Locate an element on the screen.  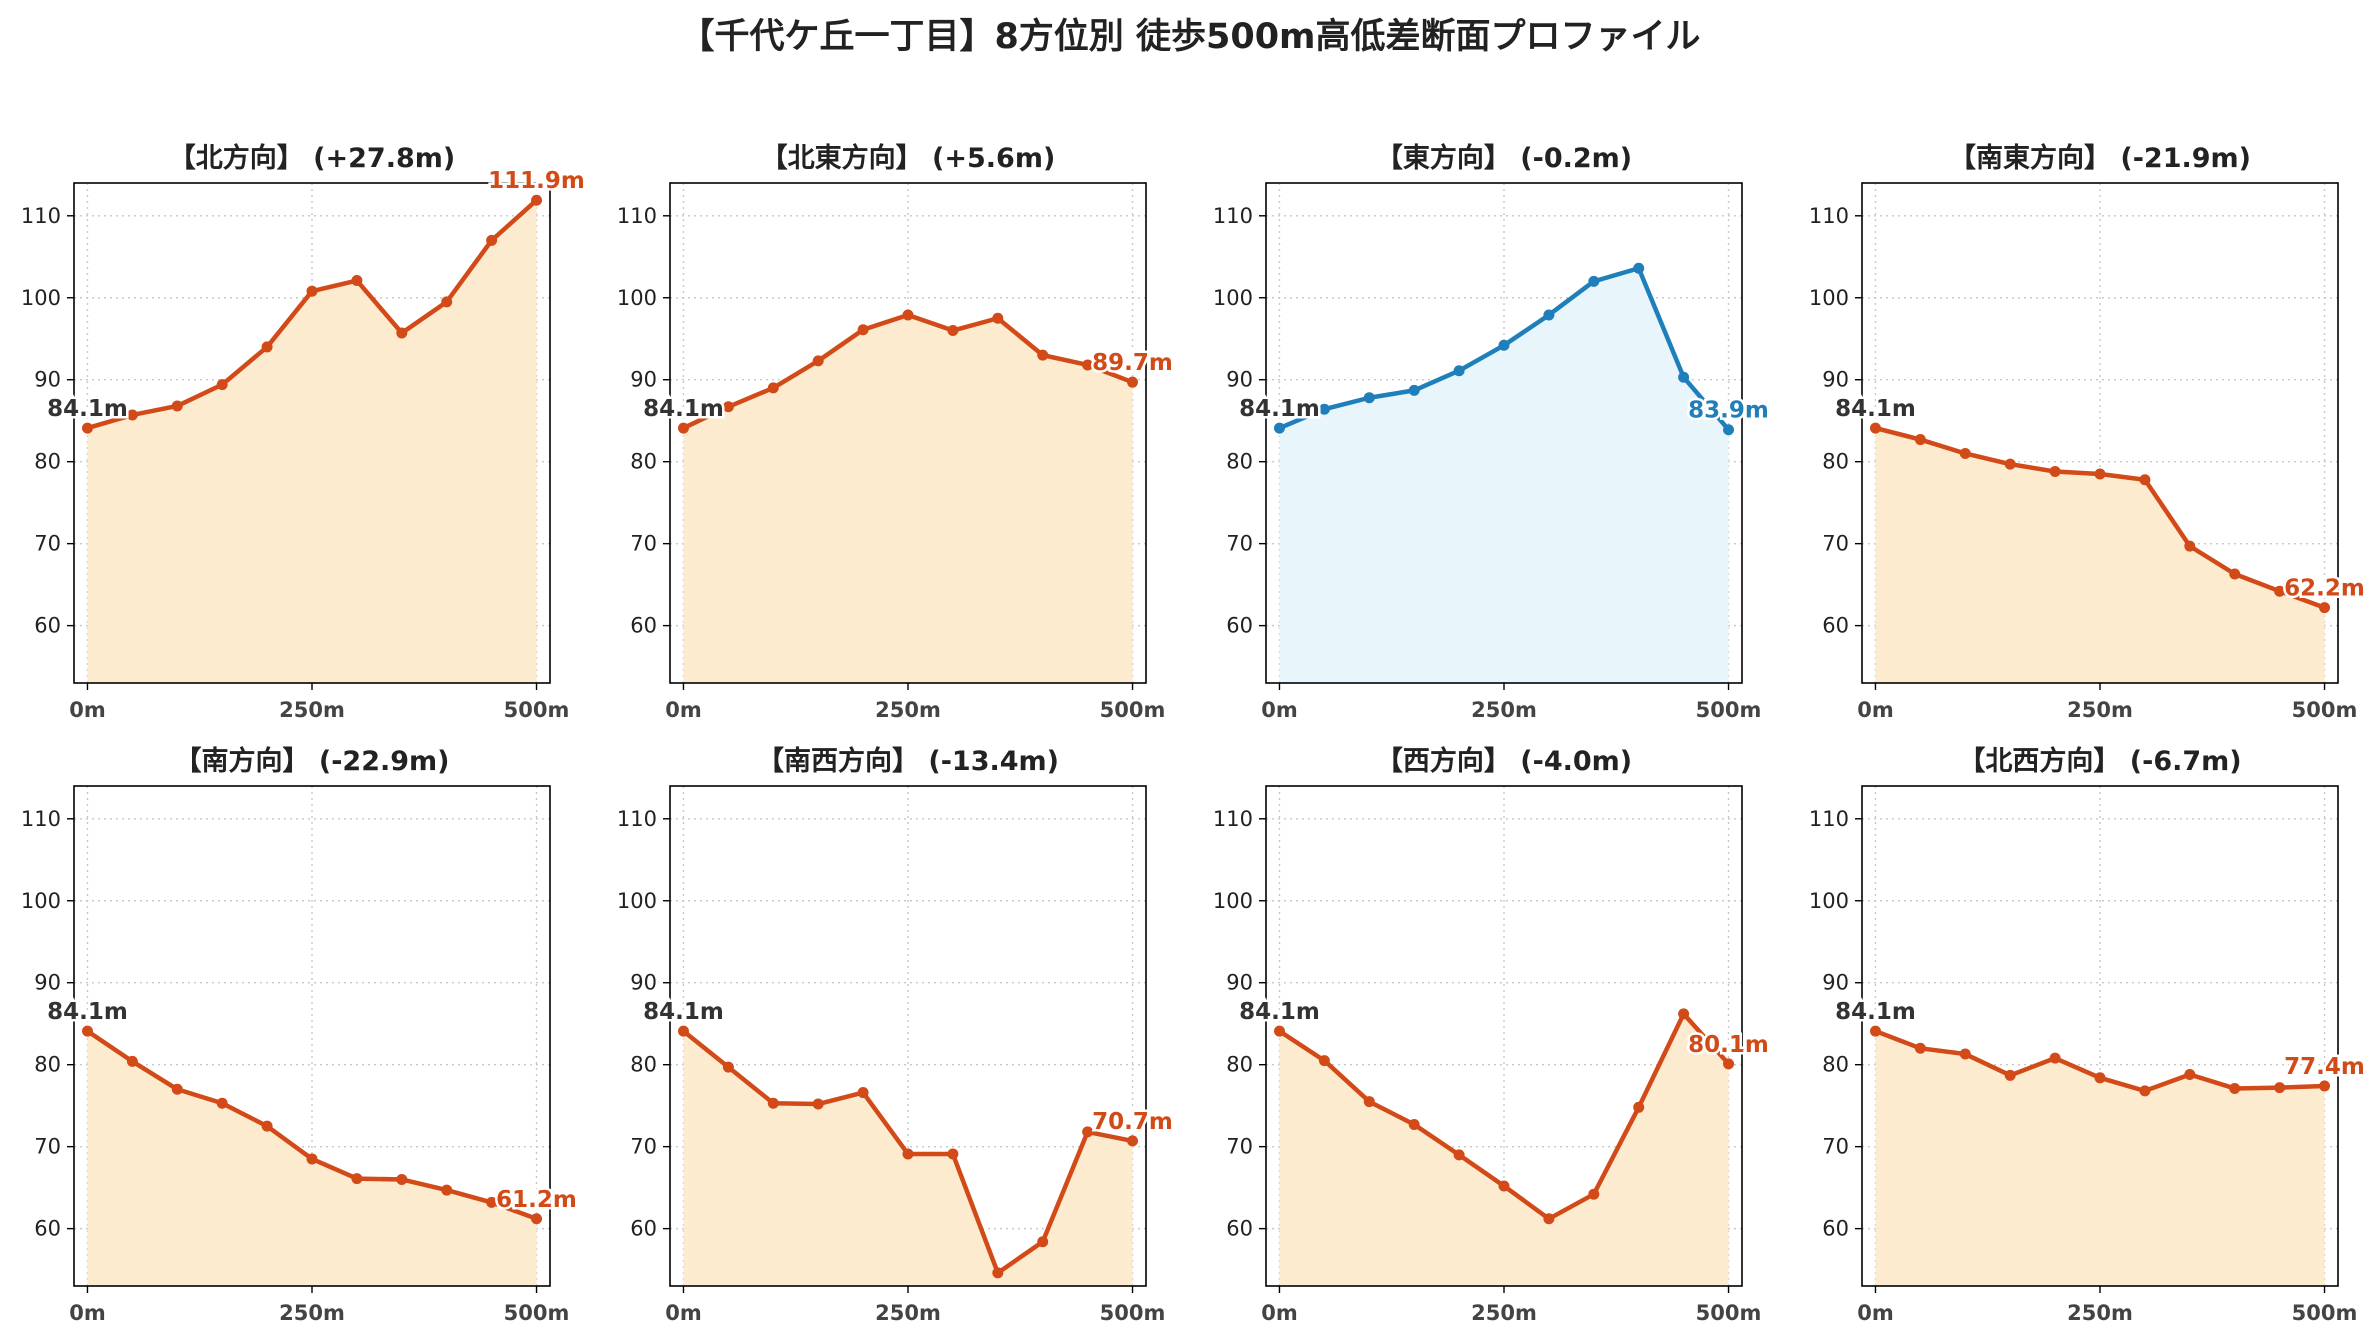
chart-title: 【南東方向】 (-21.9m) is located at coordinates (2100, 158).